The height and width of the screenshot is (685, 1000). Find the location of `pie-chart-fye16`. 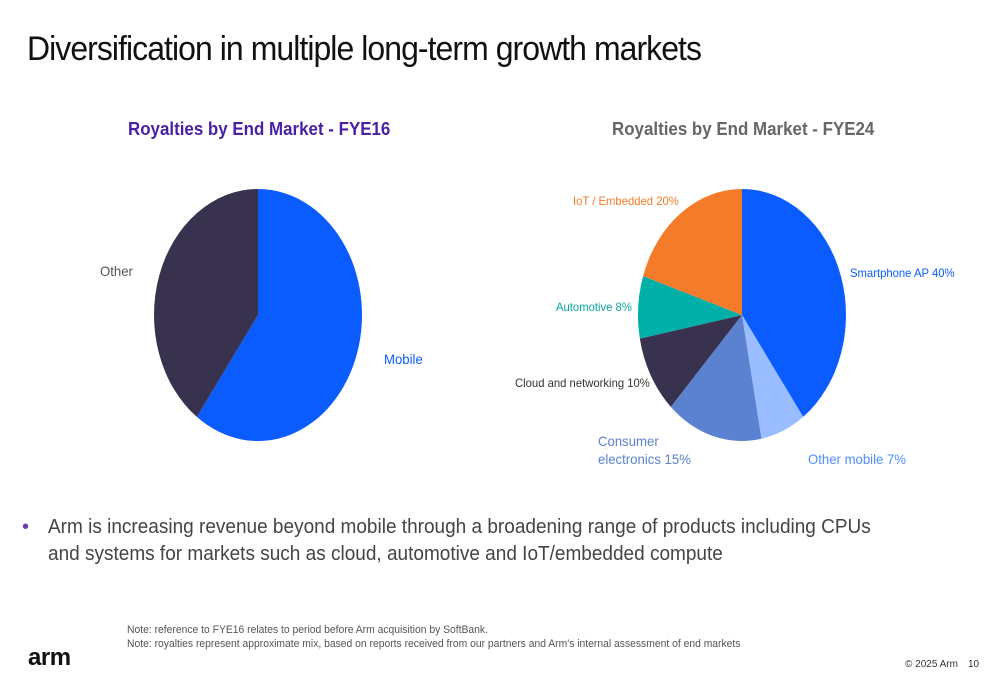

pie-chart-fye16 is located at coordinates (257, 315).